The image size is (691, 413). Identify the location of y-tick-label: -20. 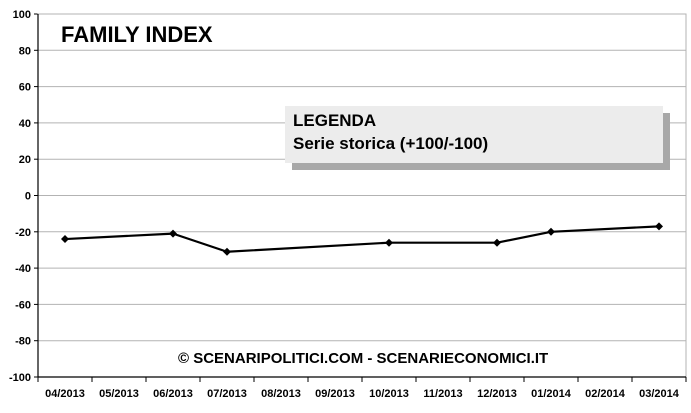
(23, 233).